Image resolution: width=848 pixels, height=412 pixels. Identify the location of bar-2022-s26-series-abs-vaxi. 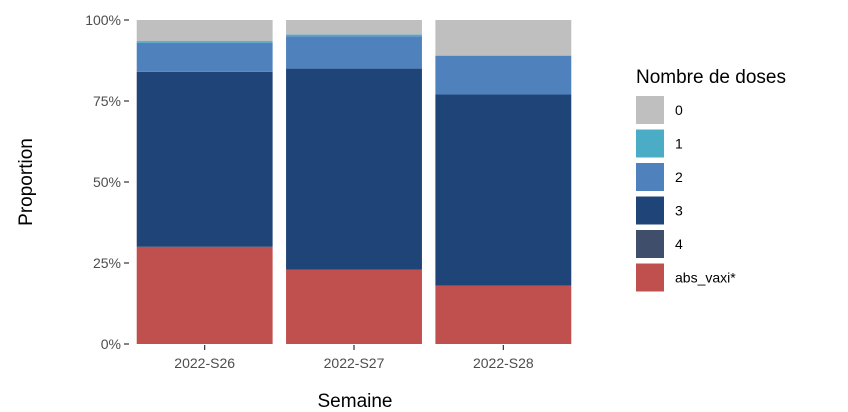
(204, 295).